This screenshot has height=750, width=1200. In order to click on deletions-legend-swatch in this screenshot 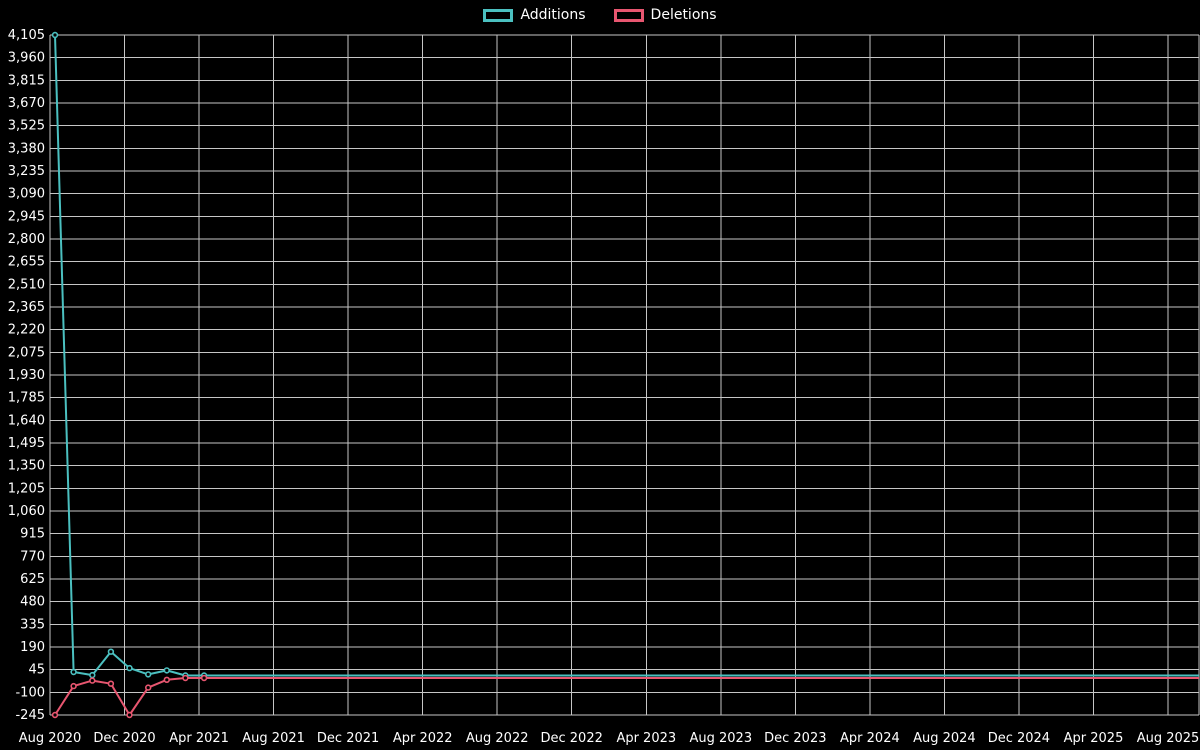, I will do `click(628, 15)`.